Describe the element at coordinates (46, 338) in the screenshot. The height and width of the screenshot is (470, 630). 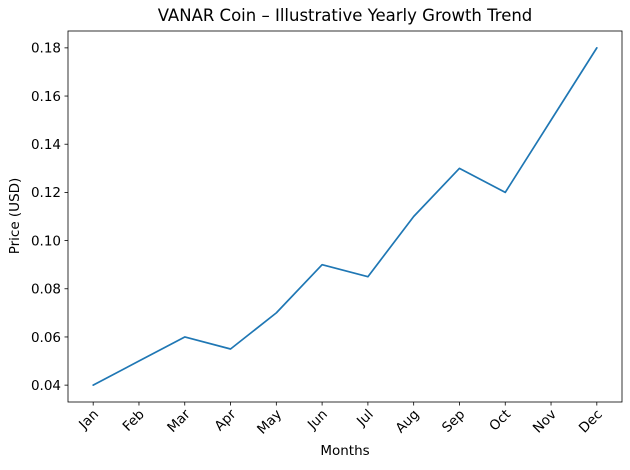
I see `y-tick-label: 0.06` at that location.